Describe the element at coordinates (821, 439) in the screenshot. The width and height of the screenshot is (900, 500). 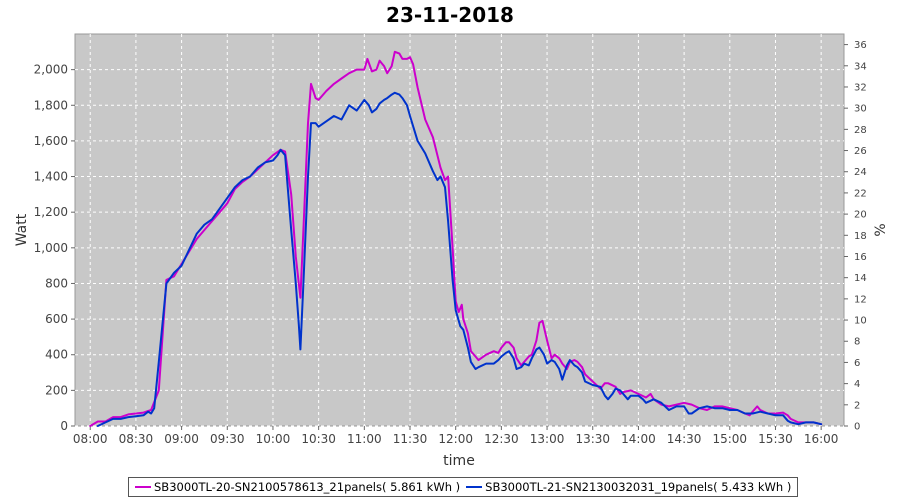
I see `x-tick-label: 16:00` at that location.